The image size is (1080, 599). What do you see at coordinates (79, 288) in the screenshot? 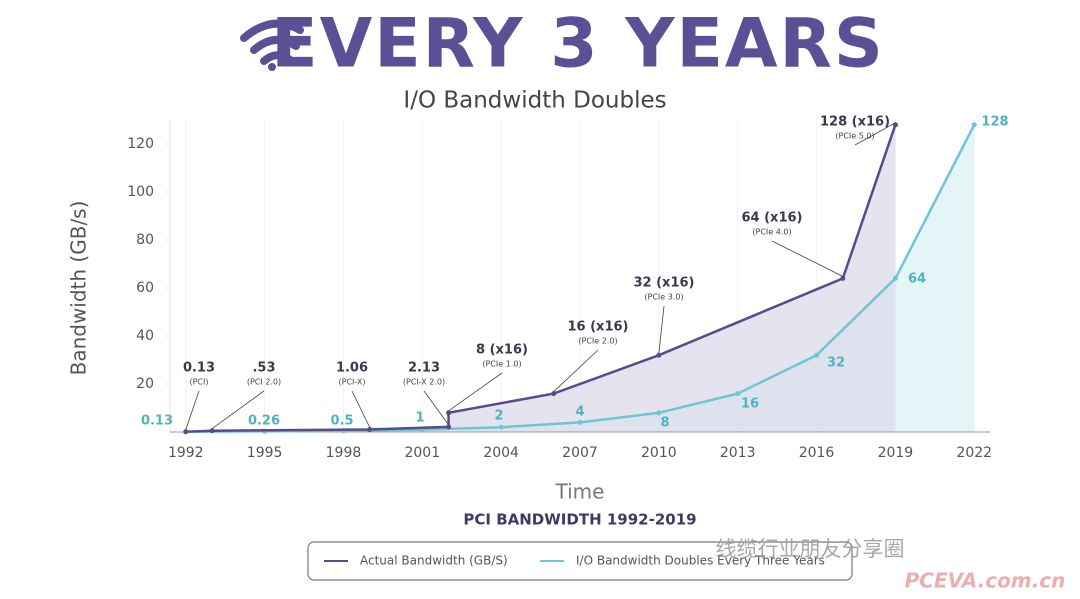
I see `y-axis-label: Bandwidth (GB/s)` at bounding box center [79, 288].